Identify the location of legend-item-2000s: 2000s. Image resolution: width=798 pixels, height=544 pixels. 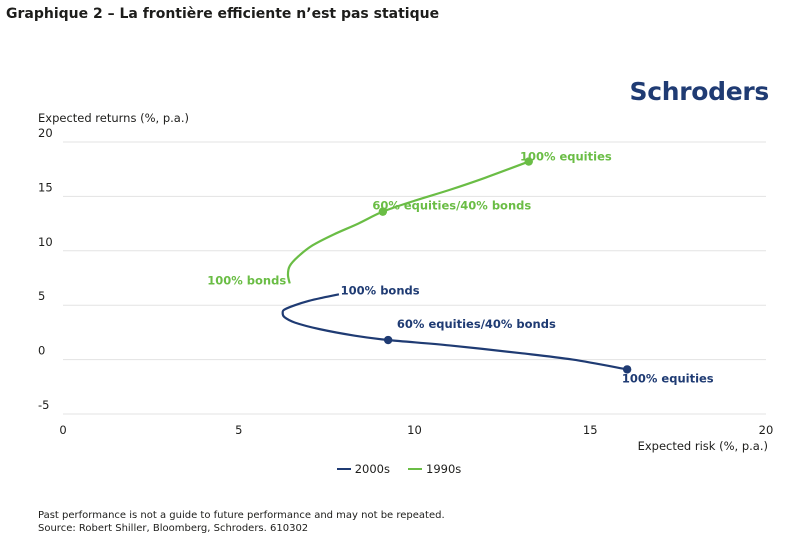
(363, 469).